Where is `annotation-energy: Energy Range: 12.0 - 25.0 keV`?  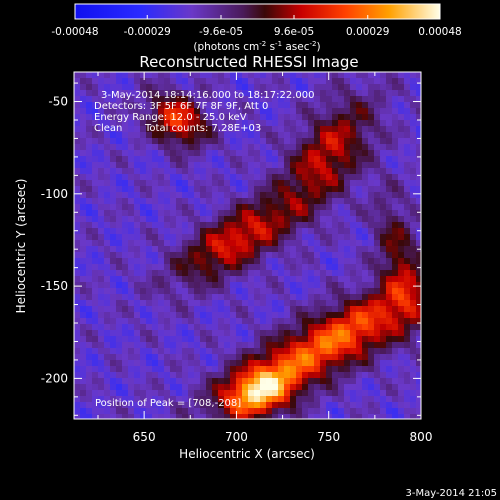
annotation-energy: Energy Range: 12.0 - 25.0 keV is located at coordinates (170, 117).